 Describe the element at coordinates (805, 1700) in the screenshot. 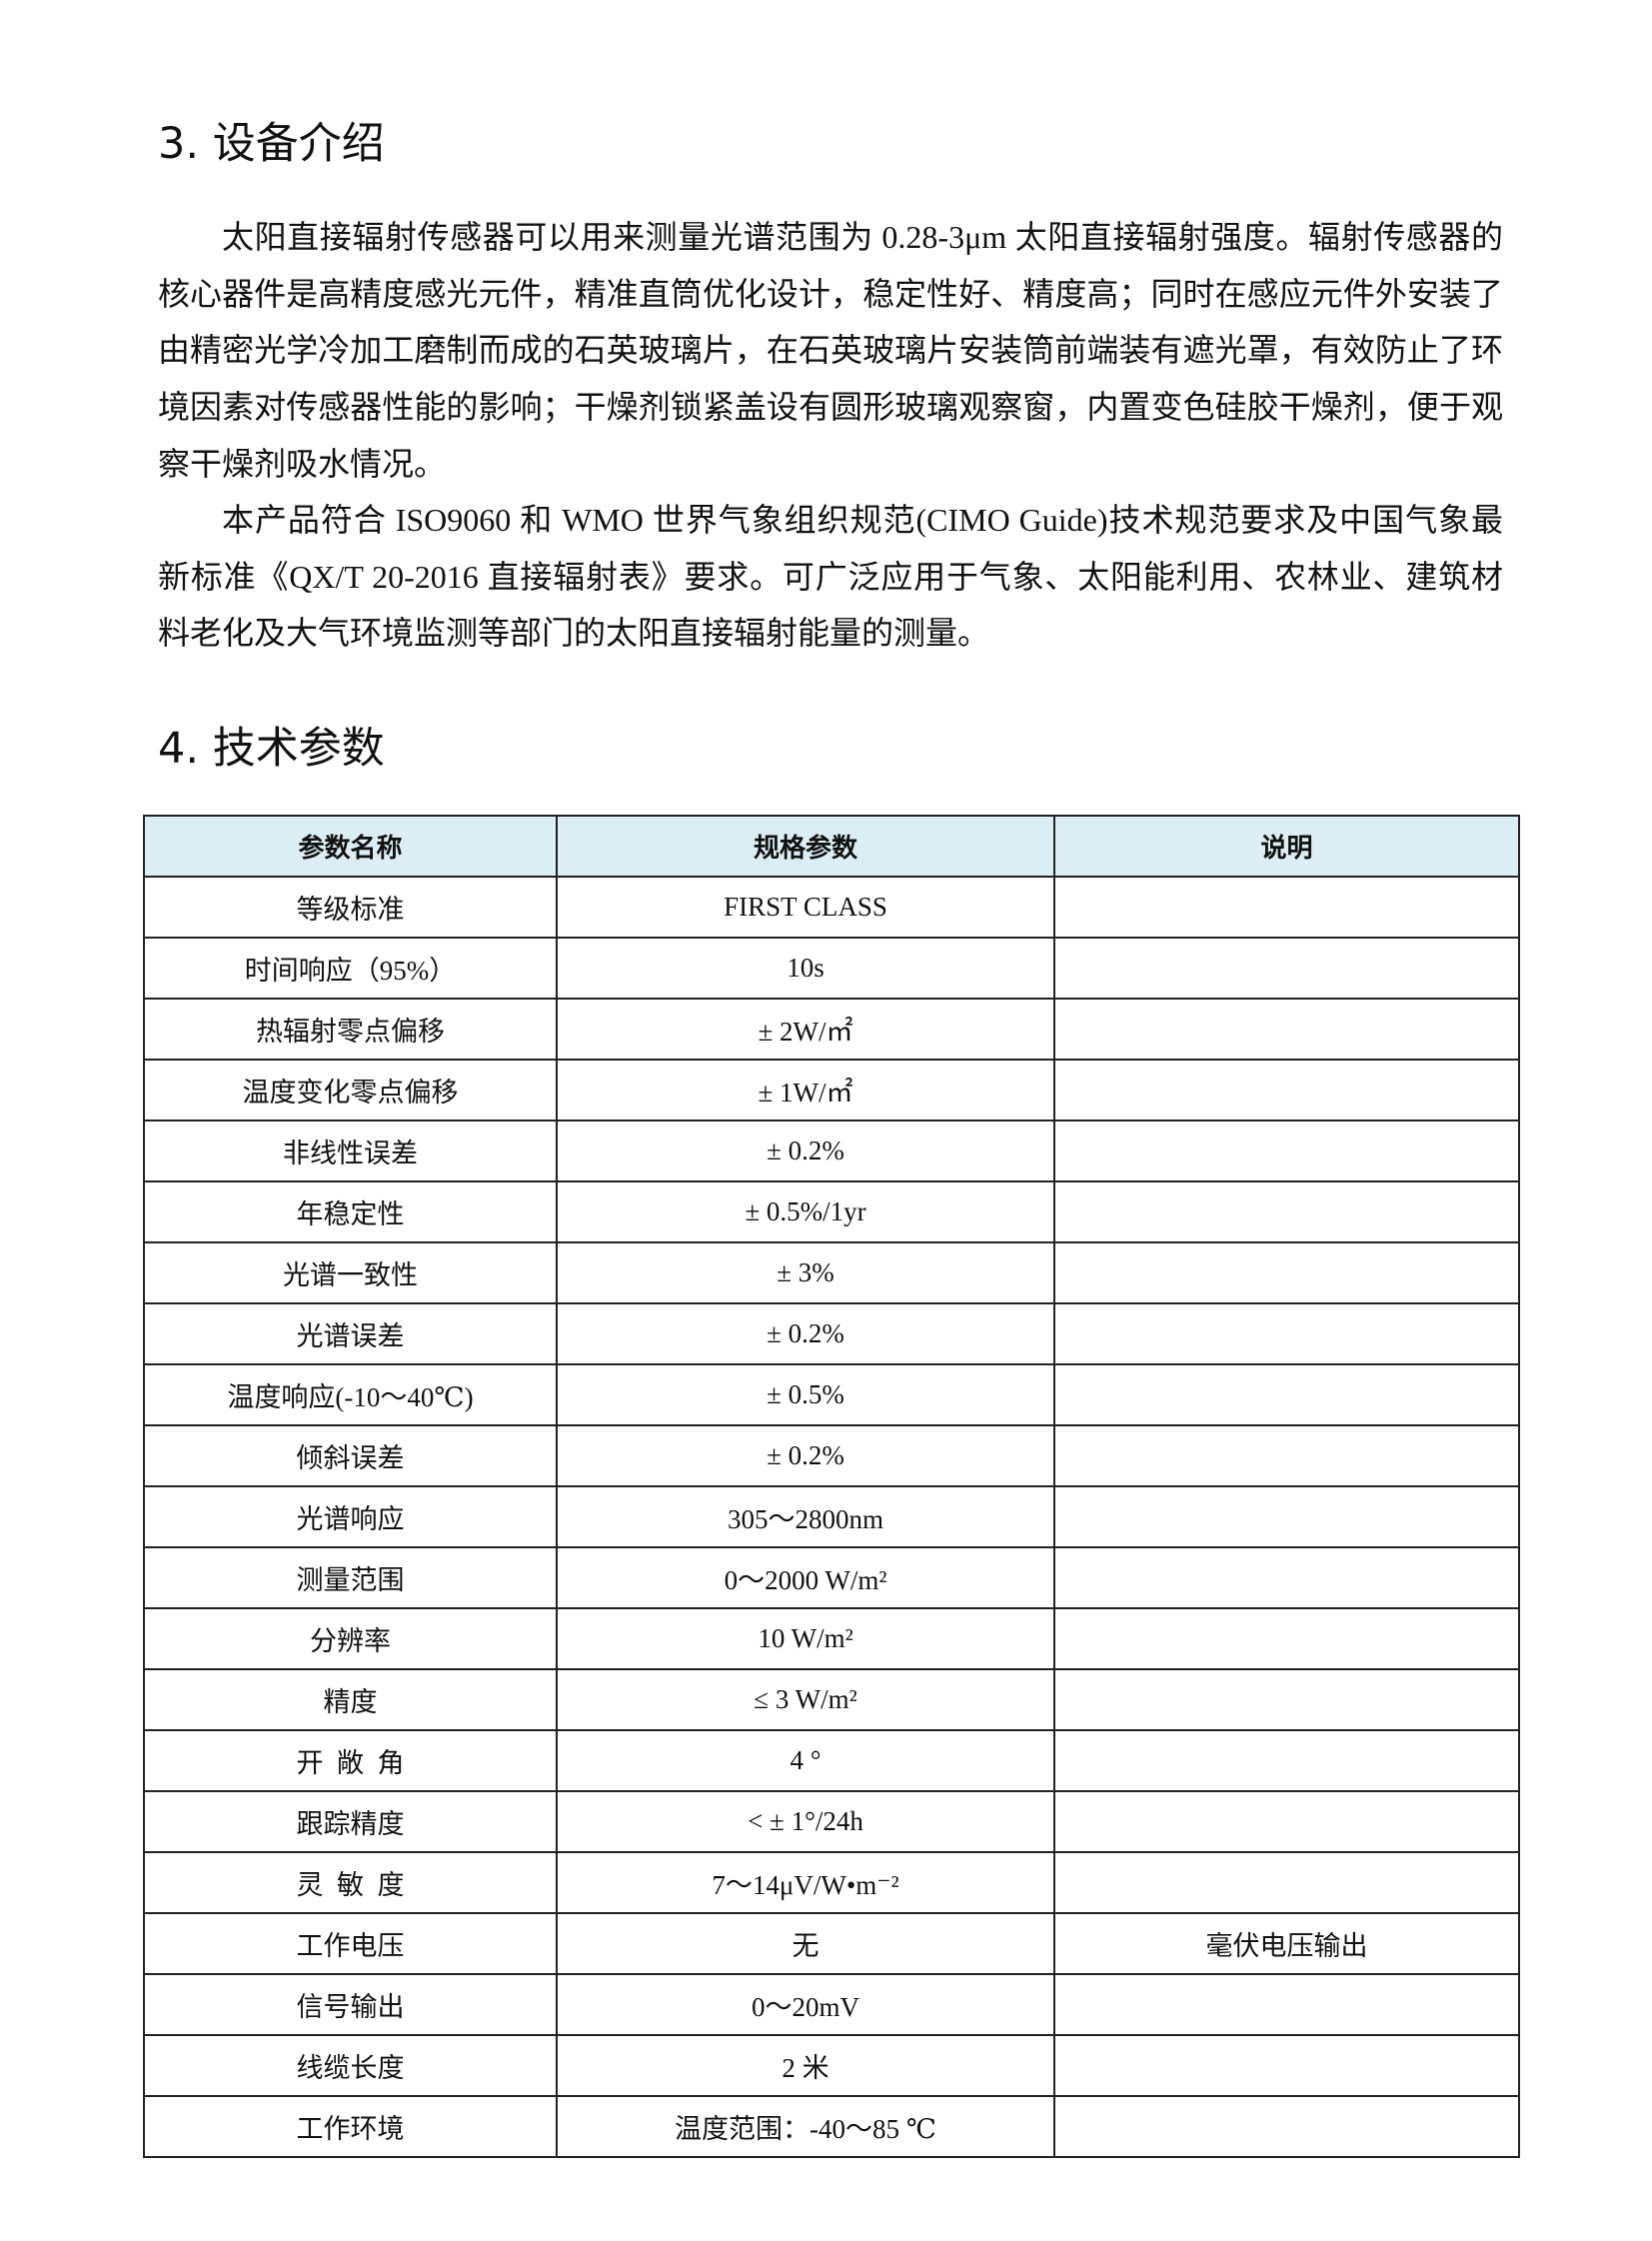

I see `spec-value-cell: ≤ 3 W/m²` at that location.